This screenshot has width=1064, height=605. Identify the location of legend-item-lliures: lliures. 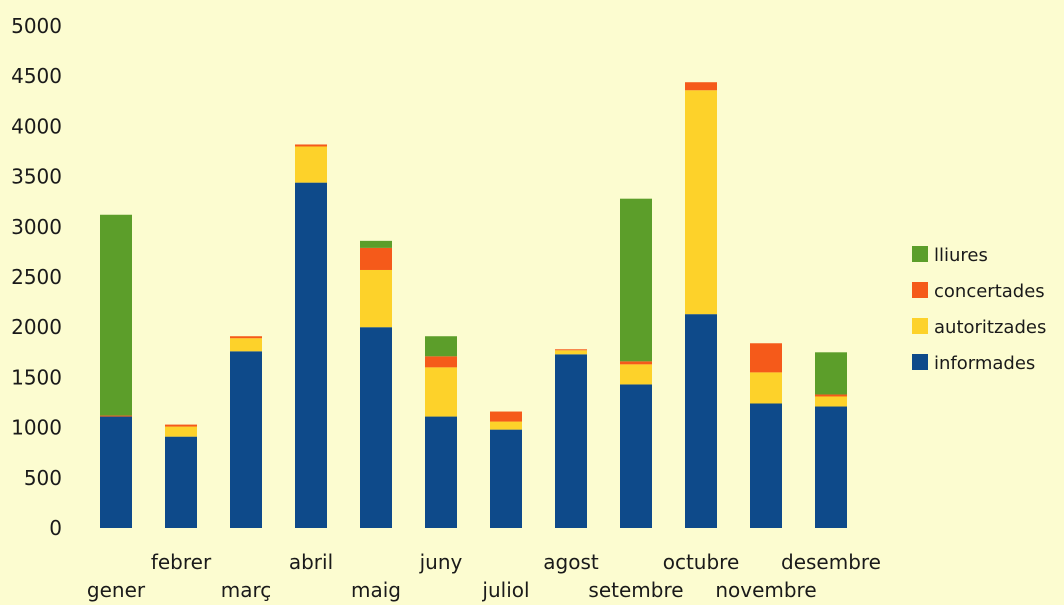
(950, 255).